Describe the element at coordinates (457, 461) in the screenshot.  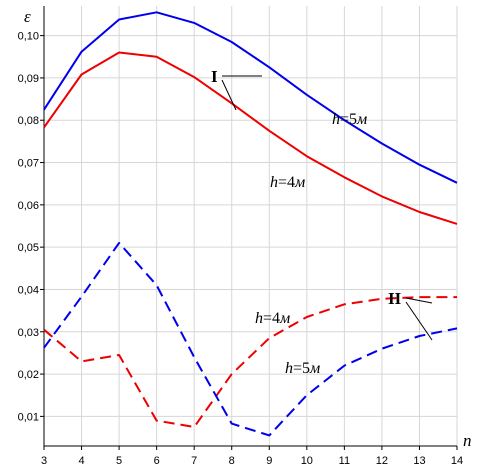
I see `x-tick-label: 14` at that location.